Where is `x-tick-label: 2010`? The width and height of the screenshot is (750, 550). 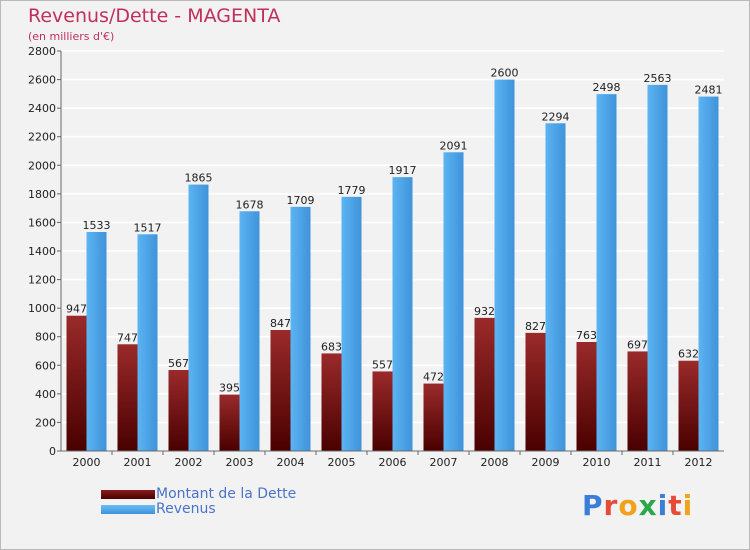 x-tick-label: 2010 is located at coordinates (597, 462).